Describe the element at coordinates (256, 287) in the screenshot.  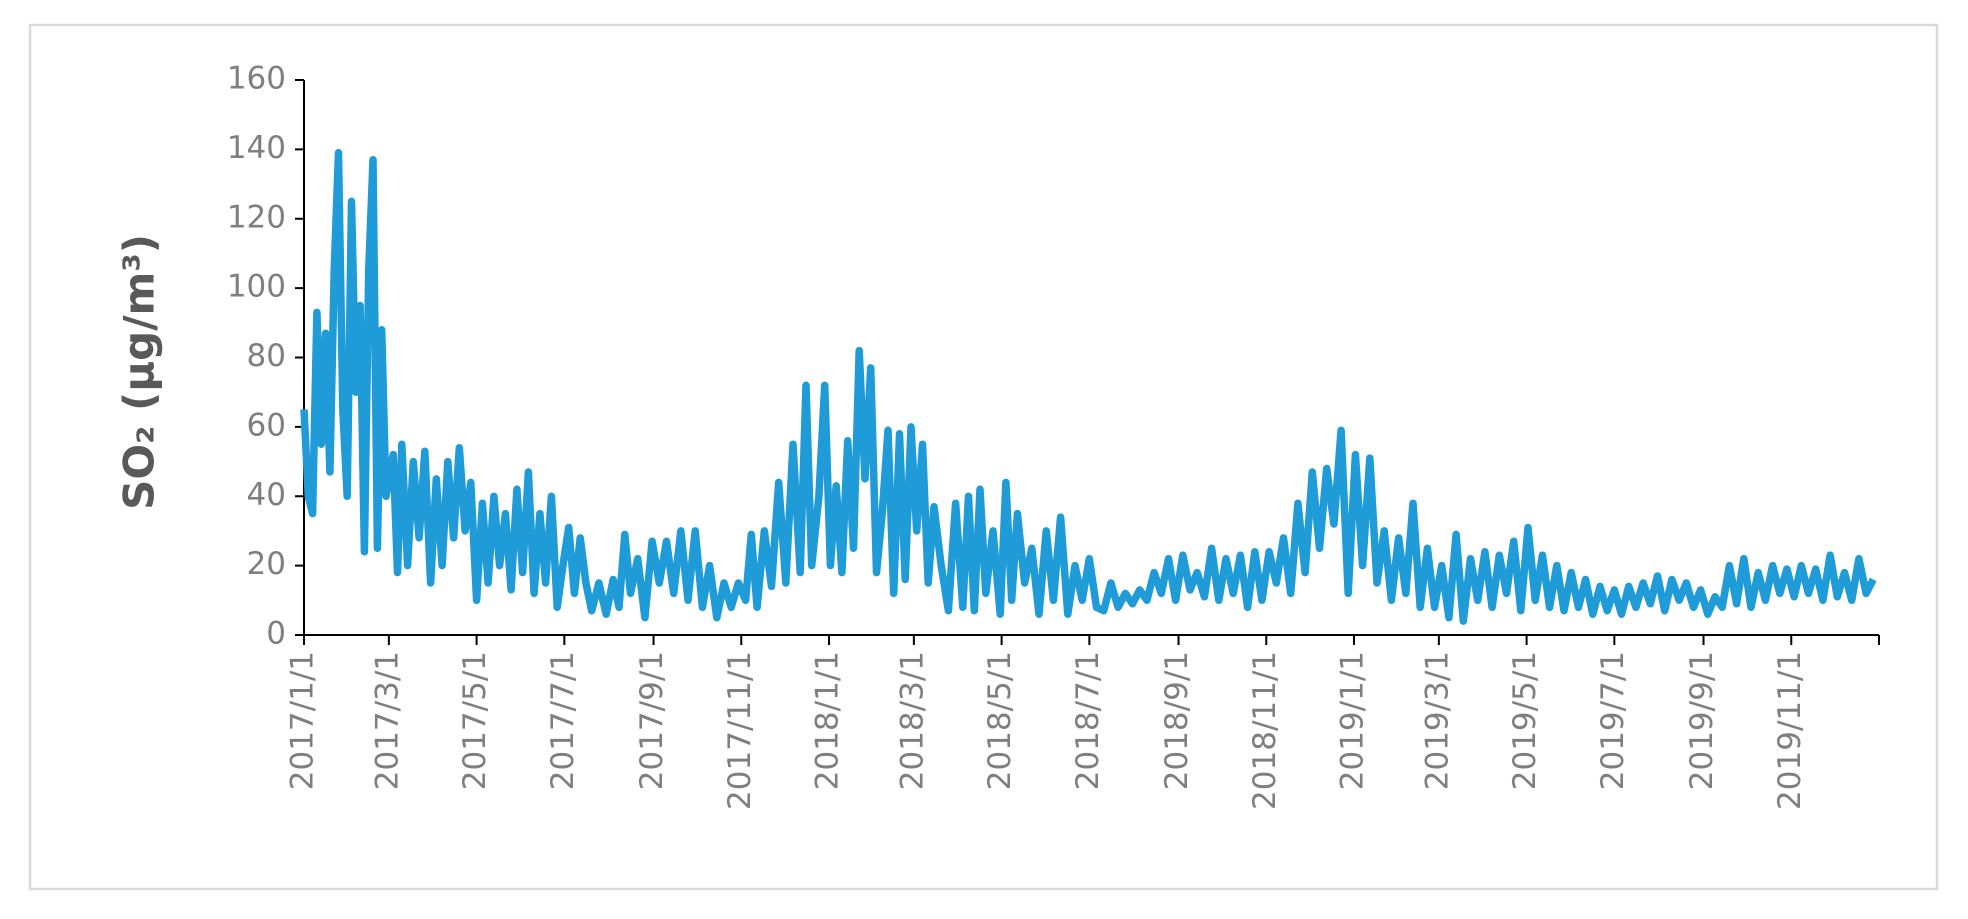
I see `y-tick-label: 100` at that location.